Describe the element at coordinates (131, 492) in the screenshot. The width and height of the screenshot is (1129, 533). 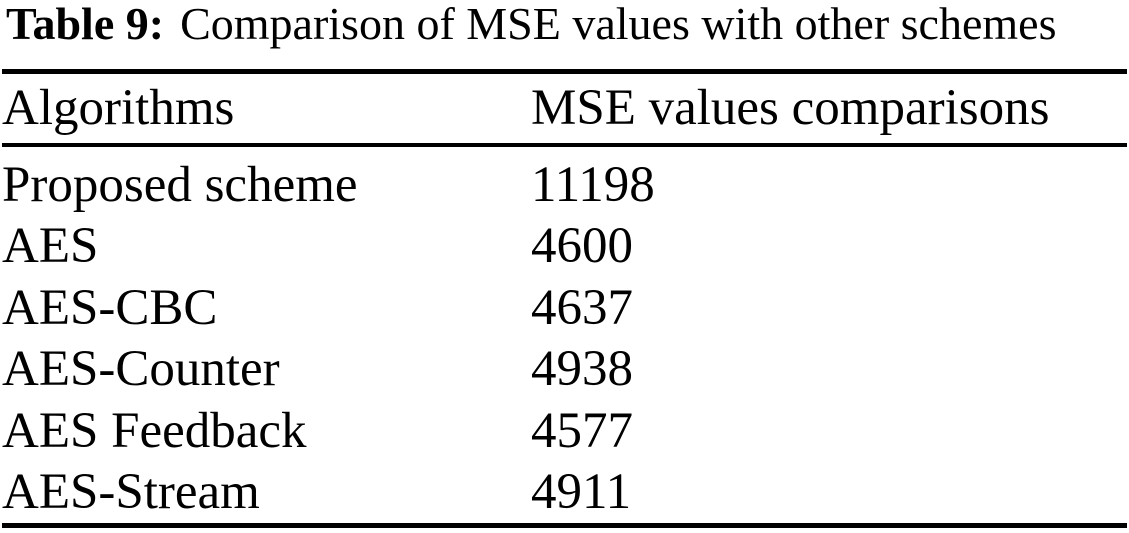
I see `algorithm-cell: AES-Stream` at that location.